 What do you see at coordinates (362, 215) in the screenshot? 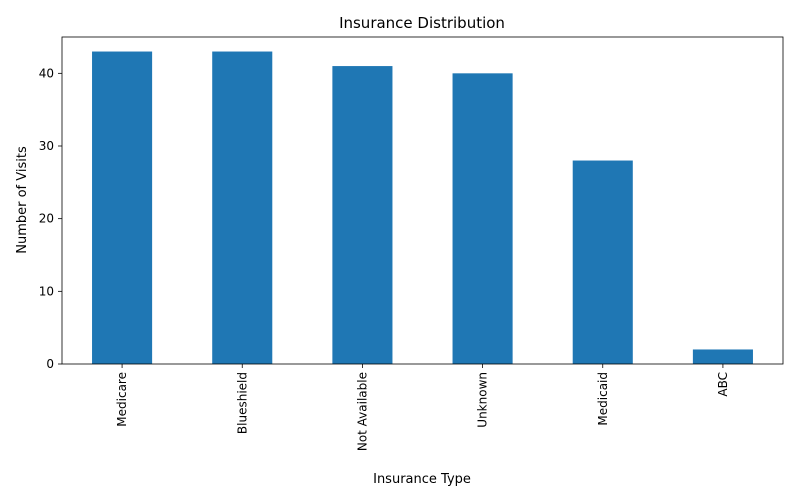
I see `bar-not-available` at bounding box center [362, 215].